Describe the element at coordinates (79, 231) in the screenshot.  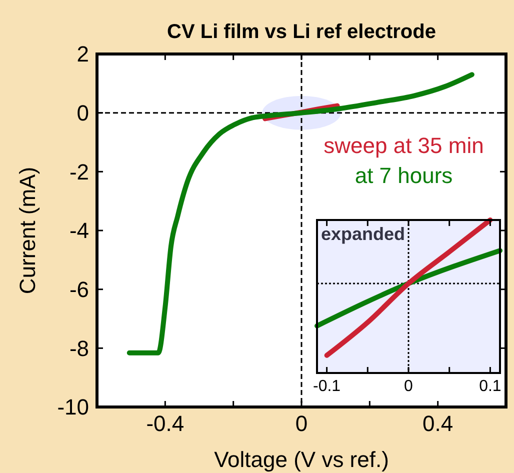
I see `y-tick-label: -4` at that location.